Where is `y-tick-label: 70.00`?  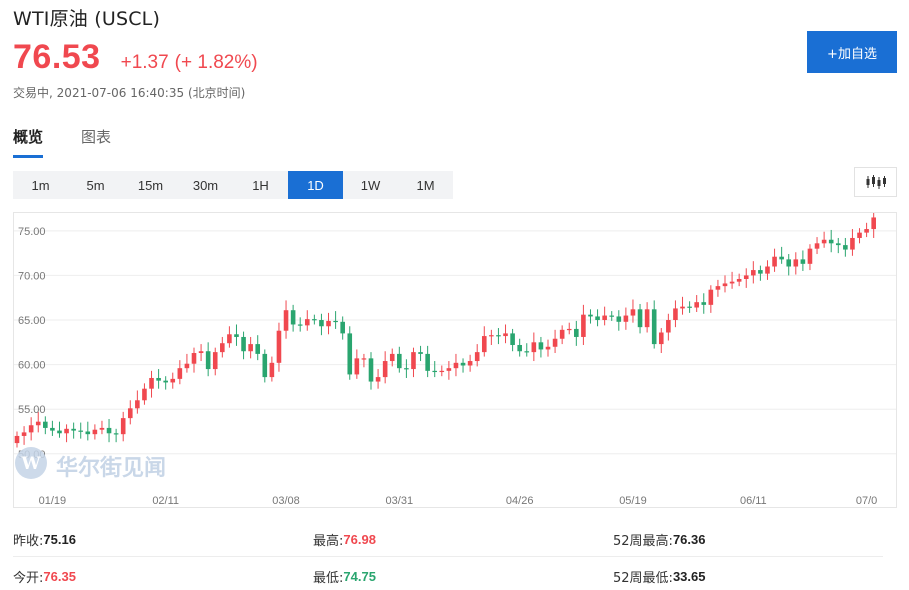 y-tick-label: 70.00 is located at coordinates (32, 276).